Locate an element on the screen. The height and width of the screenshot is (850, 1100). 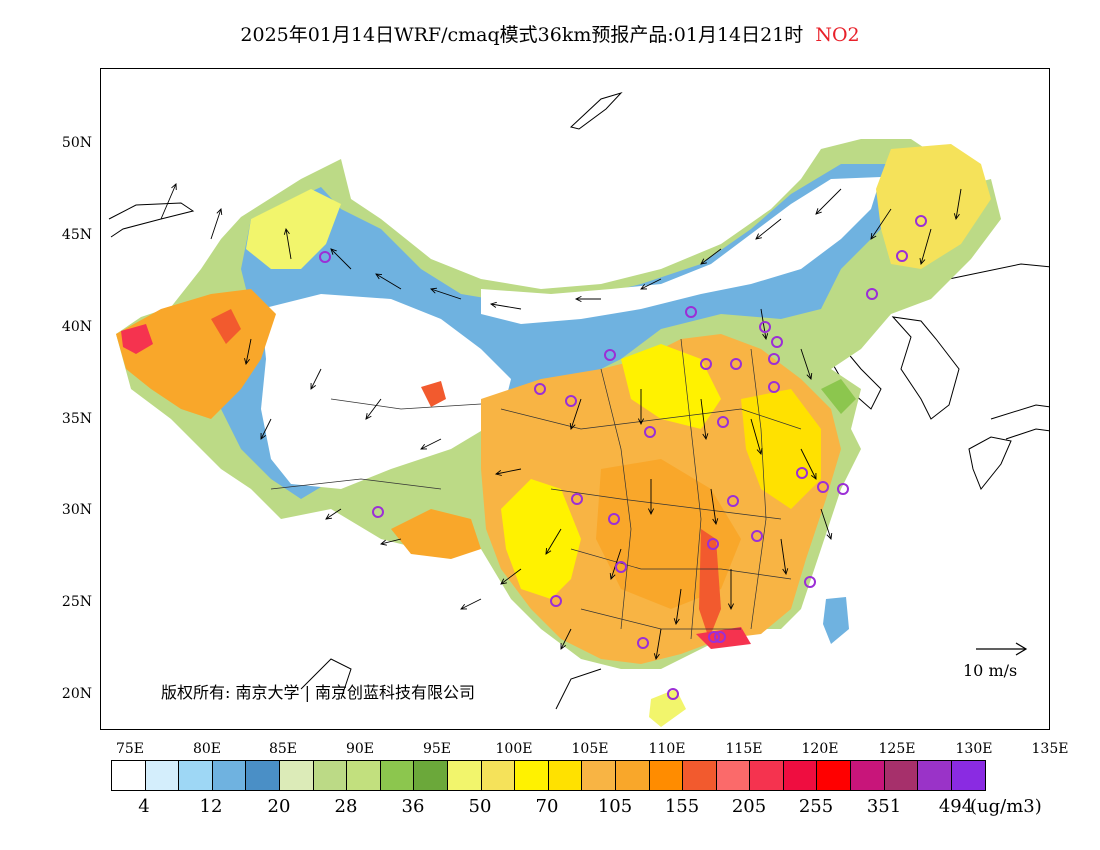
title-text: 2025年01月14日WRF/cmaq模式36km预报产品:01月14日21时 is located at coordinates (522, 35).